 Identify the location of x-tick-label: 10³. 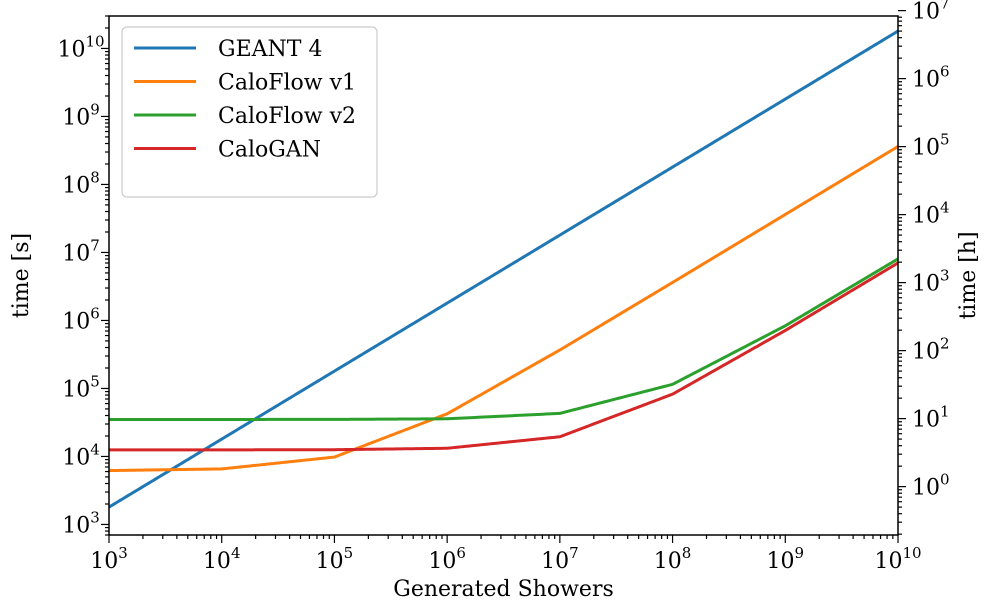
(109, 559).